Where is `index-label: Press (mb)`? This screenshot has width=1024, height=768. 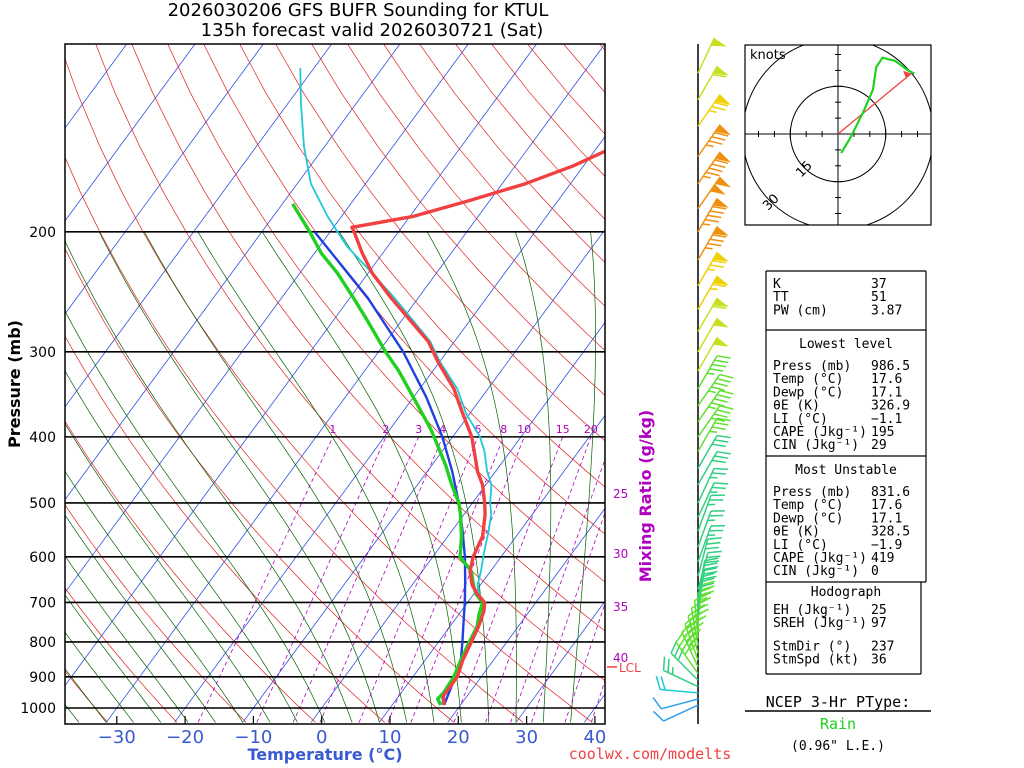 index-label: Press (mb) is located at coordinates (812, 366).